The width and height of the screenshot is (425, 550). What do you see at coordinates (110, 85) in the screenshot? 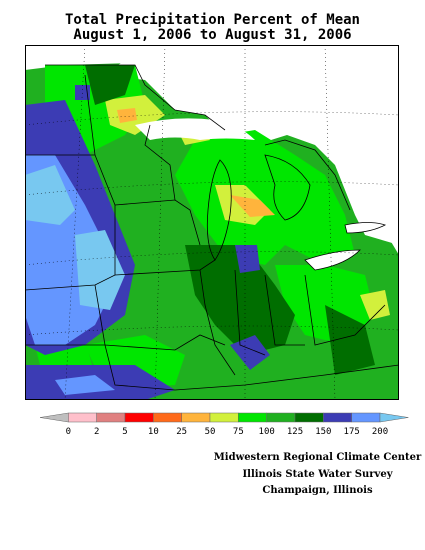
I see `zone-125-150-b` at bounding box center [110, 85].